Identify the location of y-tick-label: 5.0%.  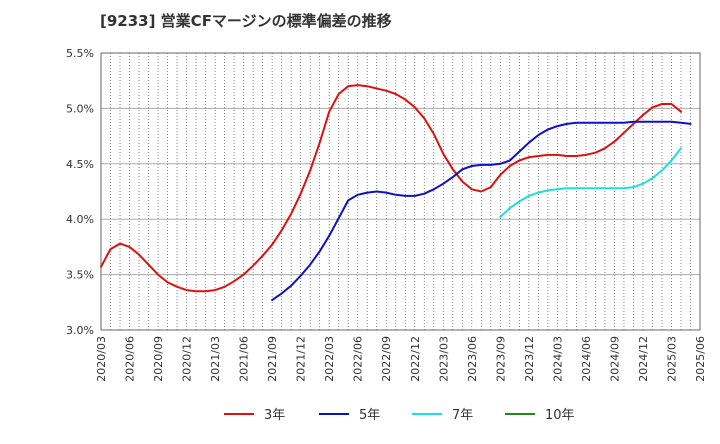
(80, 108).